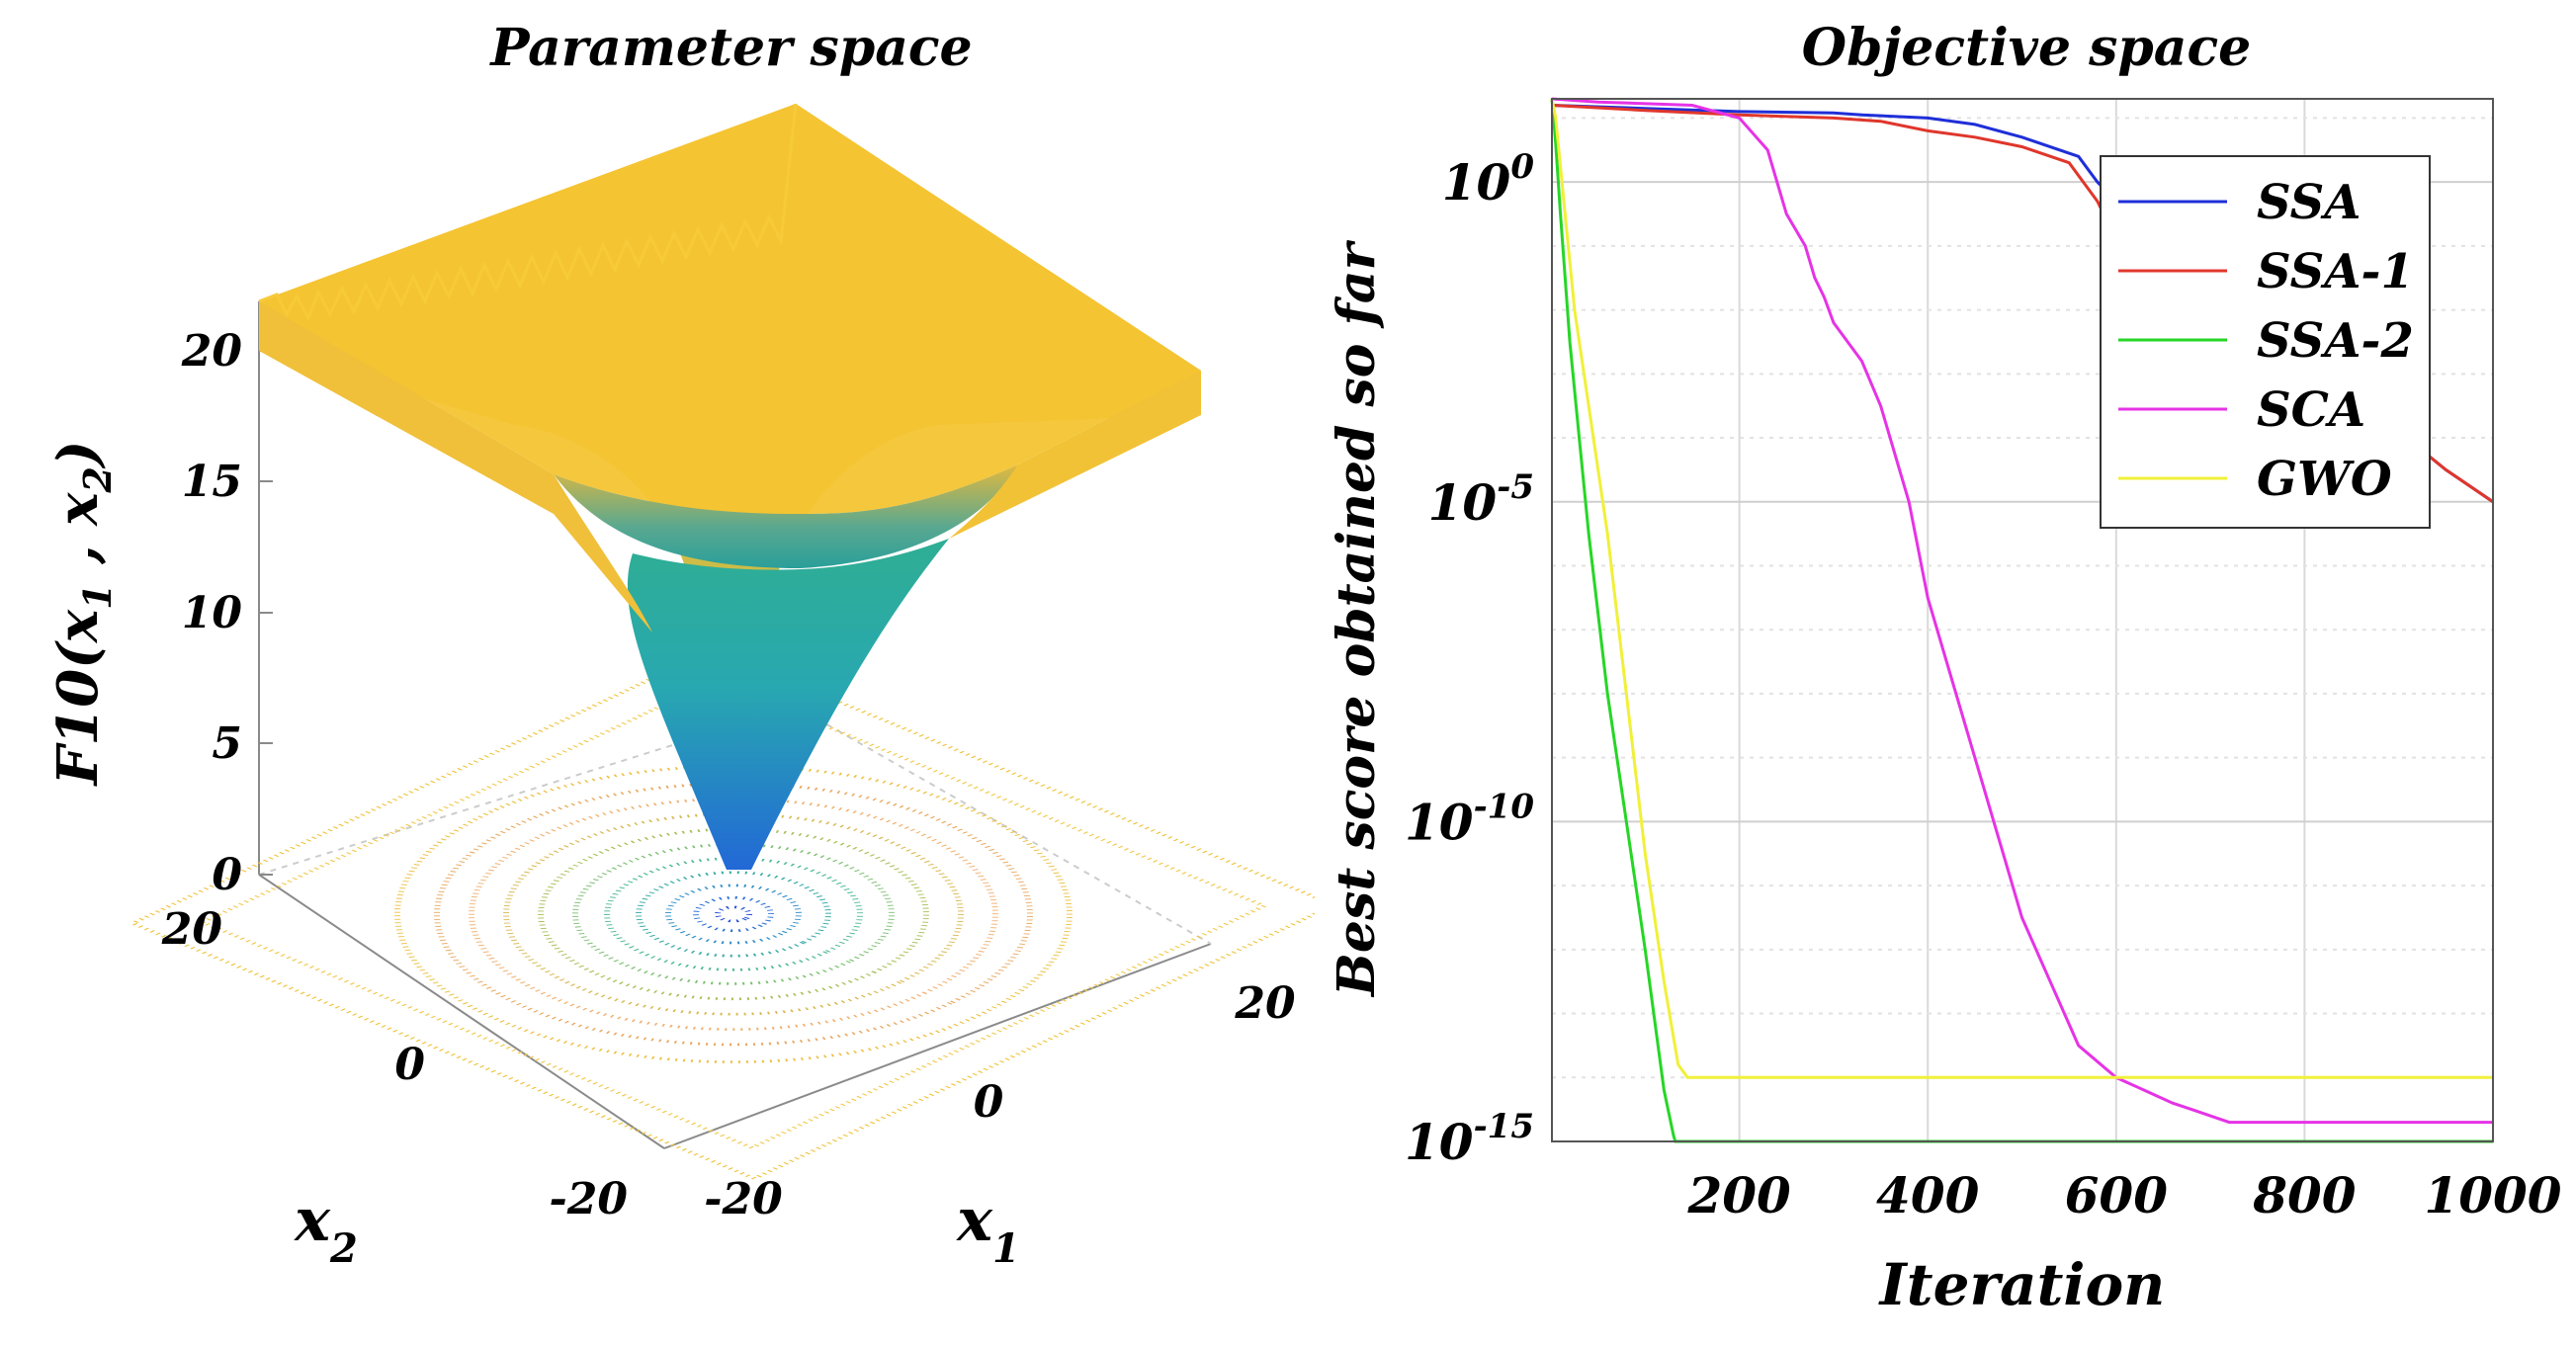  Describe the element at coordinates (1357, 618) in the screenshot. I see `y-axis-label: Best score obtained so far` at that location.